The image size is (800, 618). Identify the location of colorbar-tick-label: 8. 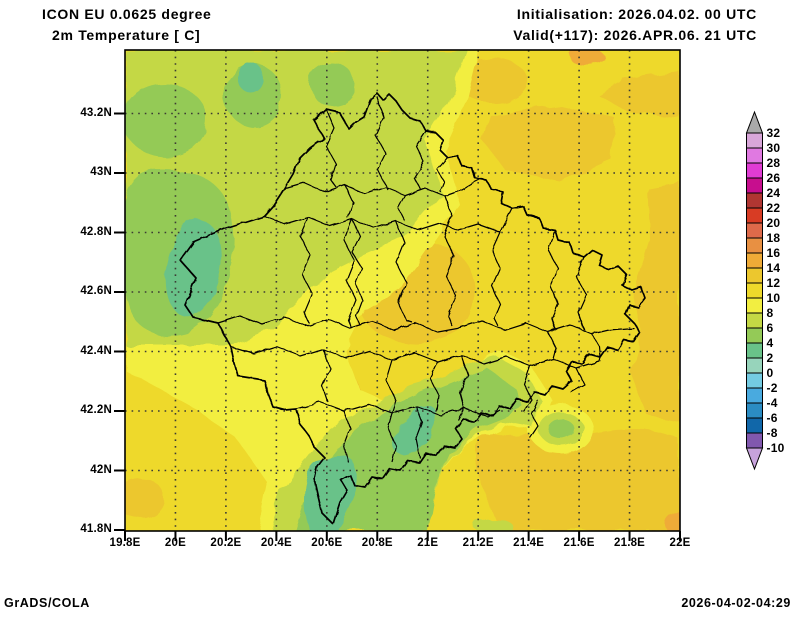
(770, 312).